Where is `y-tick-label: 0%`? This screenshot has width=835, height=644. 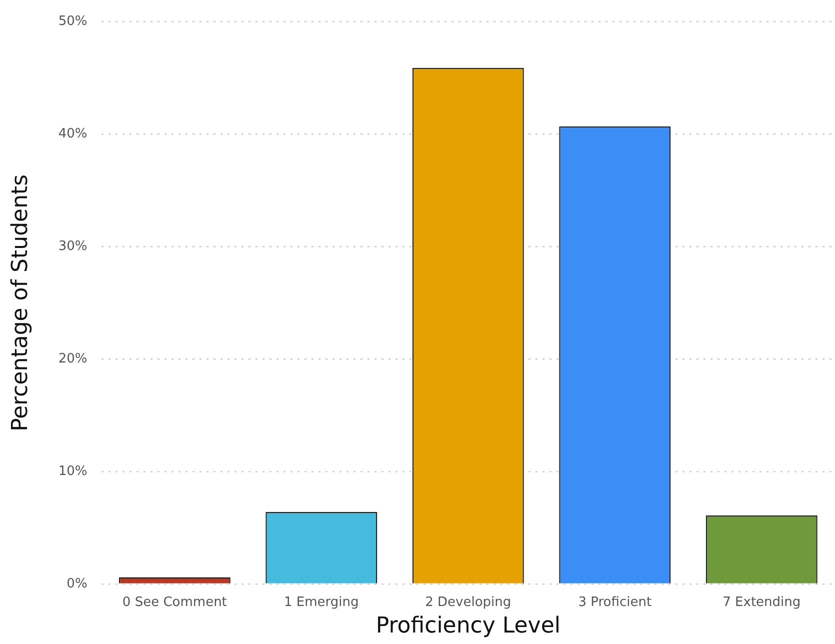
y-tick-label: 0% is located at coordinates (77, 584).